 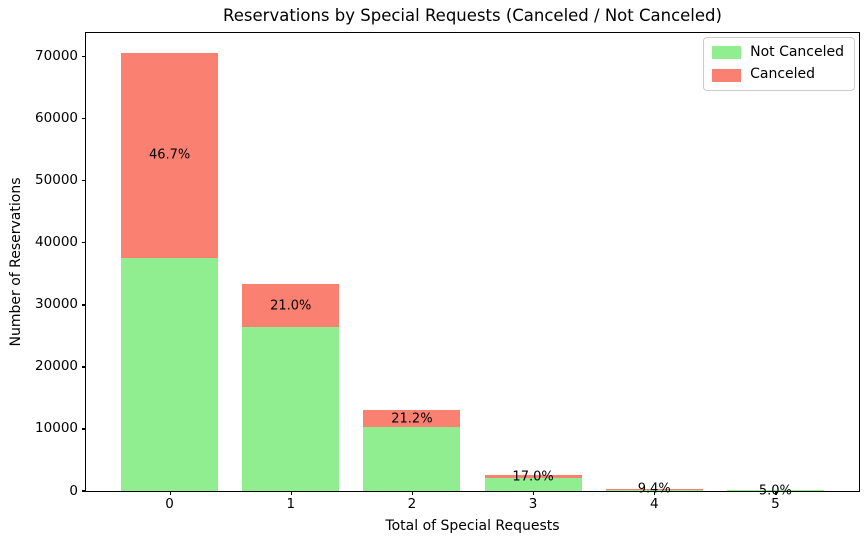 What do you see at coordinates (533, 504) in the screenshot?
I see `x-tick-label: 3` at bounding box center [533, 504].